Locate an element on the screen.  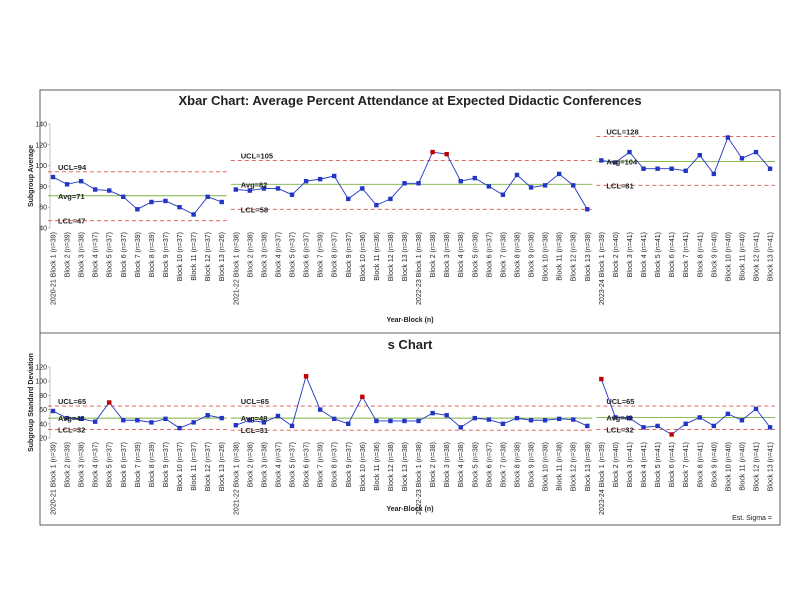
lcl-label: LCL=58 is located at coordinates (254, 209).